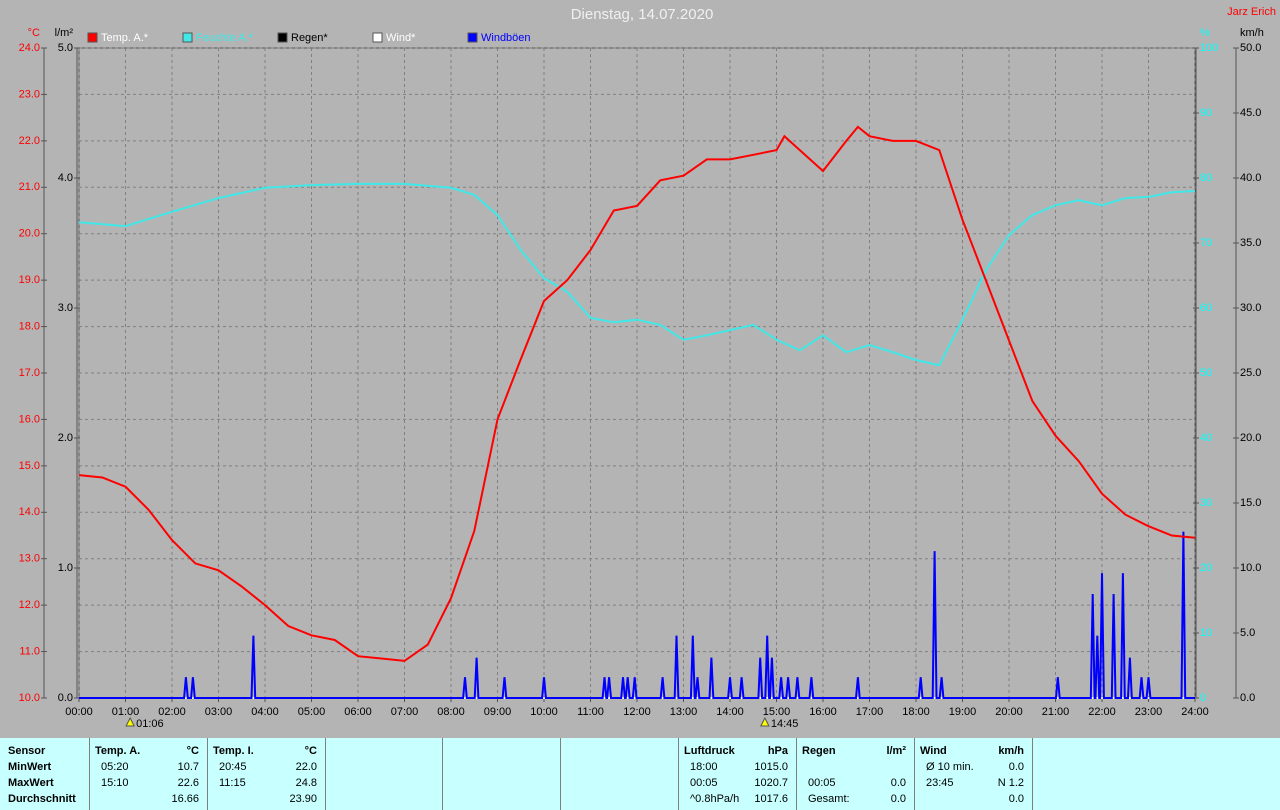  Describe the element at coordinates (642, 14) in the screenshot. I see `chart-title: Dienstag, 14.07.2020` at that location.